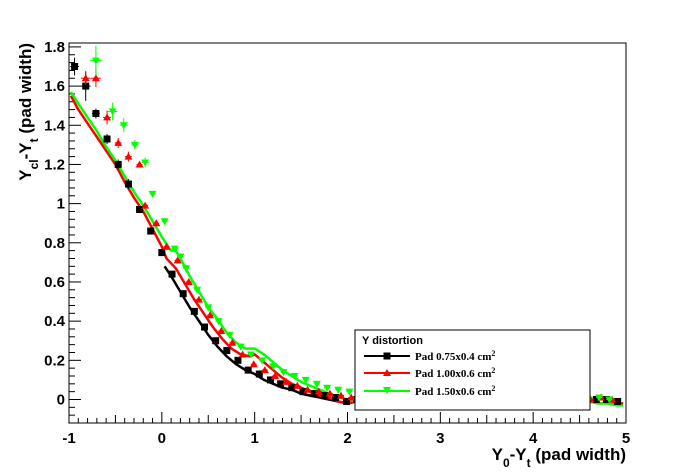  Describe the element at coordinates (54, 164) in the screenshot. I see `y-tick-label: 1.2` at that location.